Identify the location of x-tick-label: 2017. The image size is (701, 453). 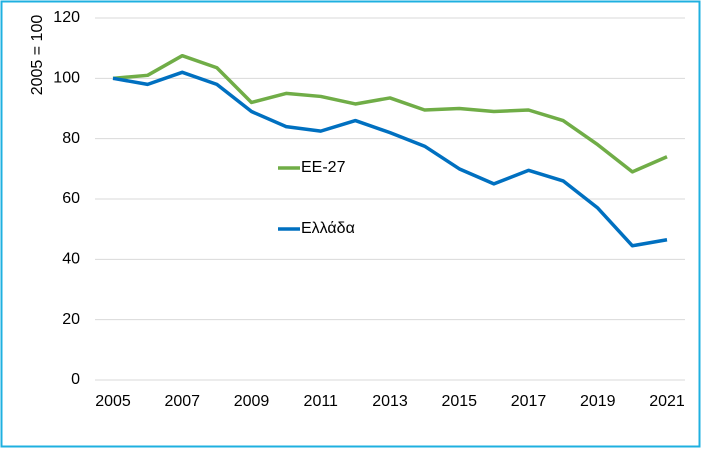
(529, 401).